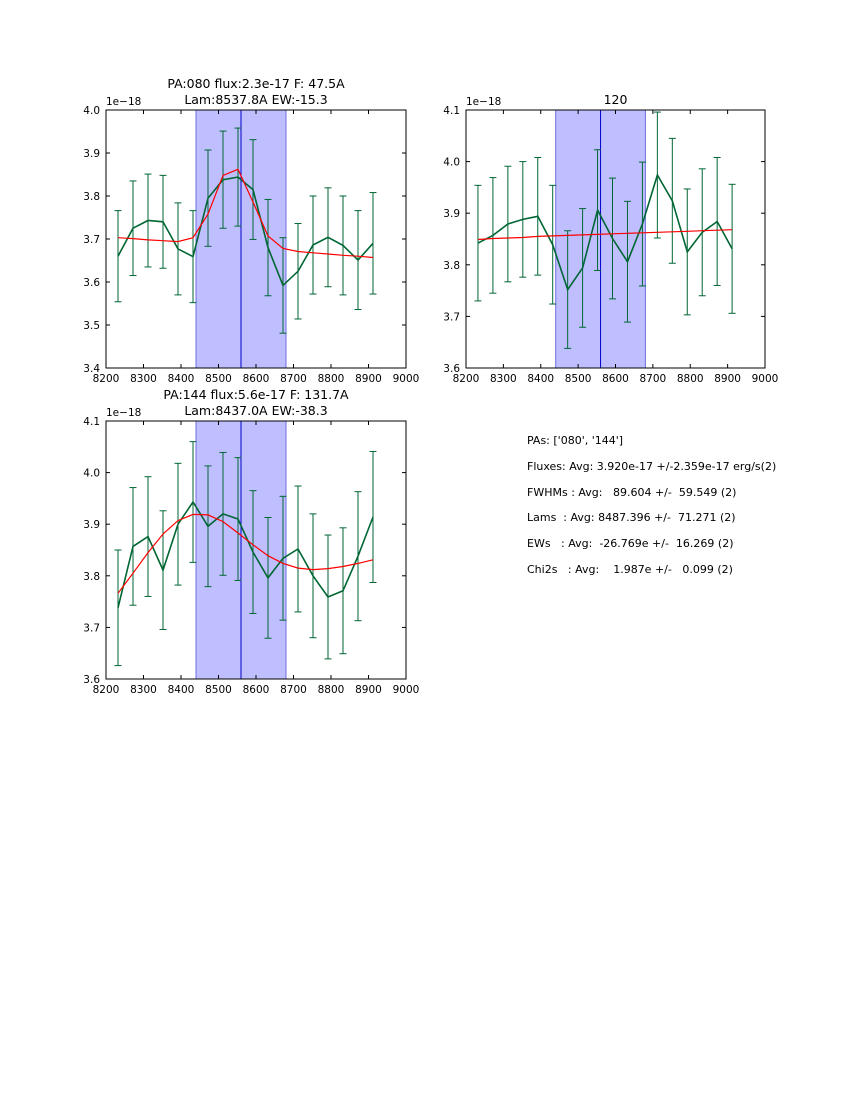  Describe the element at coordinates (630, 544) in the screenshot. I see `note-ews: EWs : Avg: -26.769e +/- 16.269 (2)` at that location.